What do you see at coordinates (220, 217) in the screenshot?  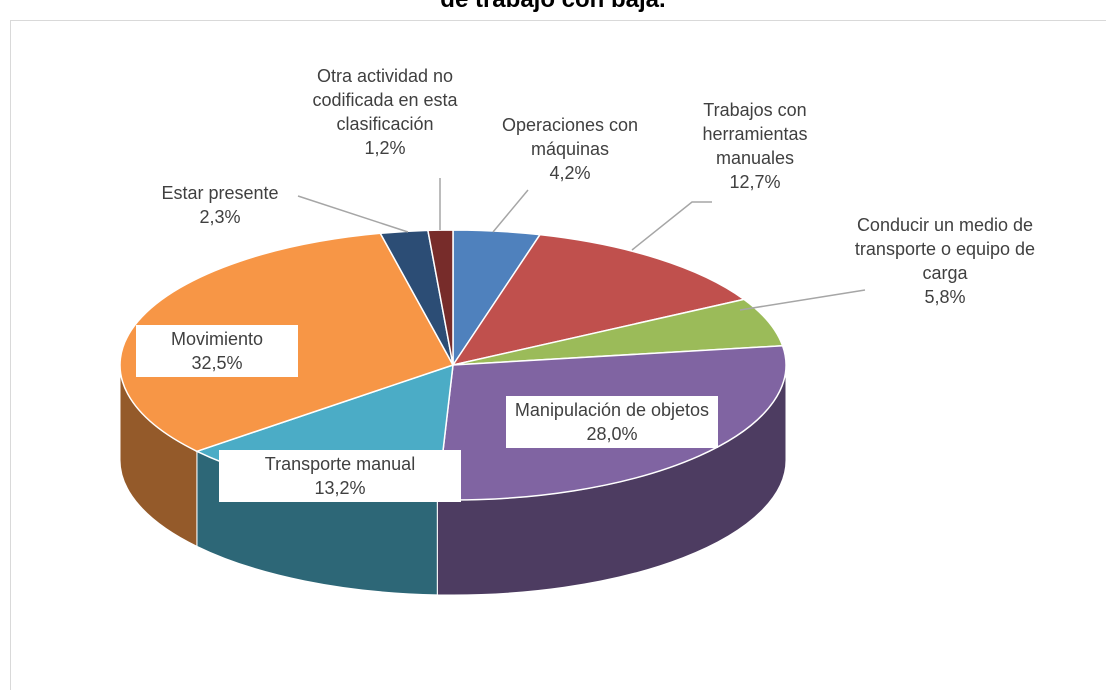 I see `value-label: 2,3%` at bounding box center [220, 217].